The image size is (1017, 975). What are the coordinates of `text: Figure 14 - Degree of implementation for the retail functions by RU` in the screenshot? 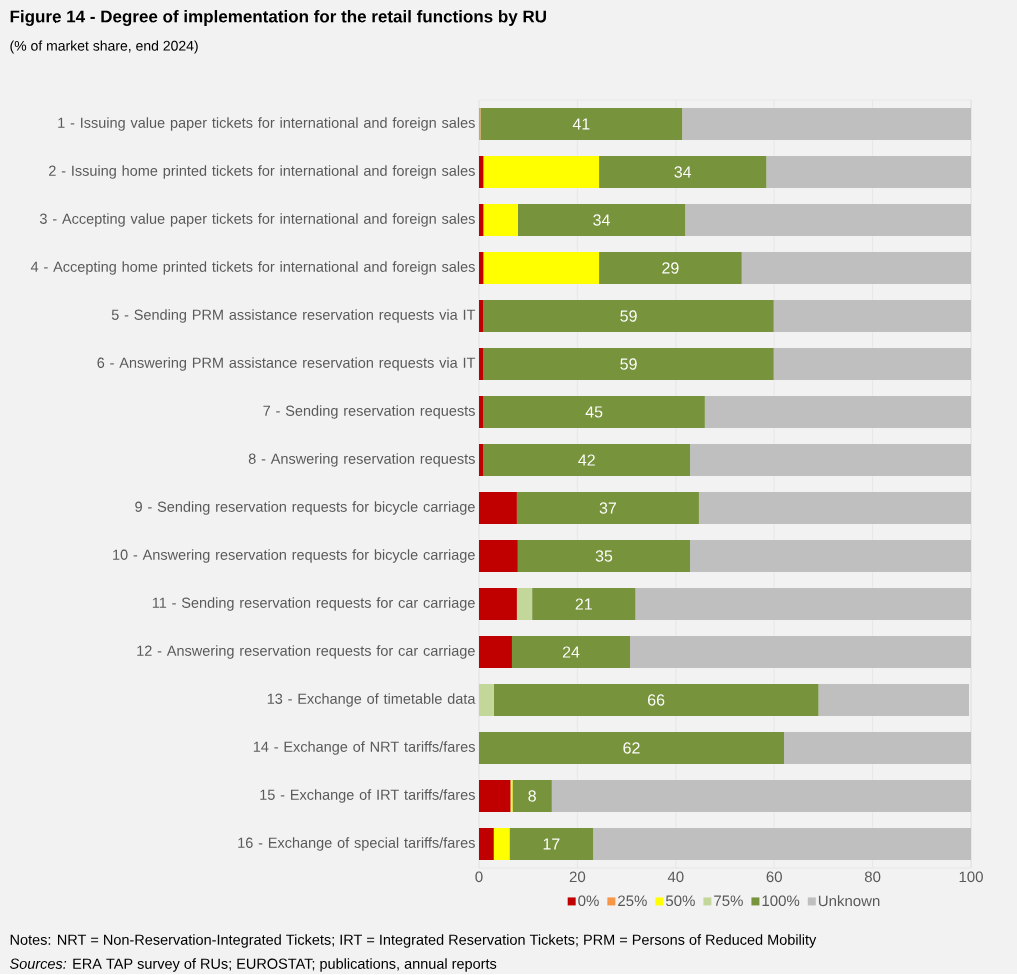 It's located at (278, 18).